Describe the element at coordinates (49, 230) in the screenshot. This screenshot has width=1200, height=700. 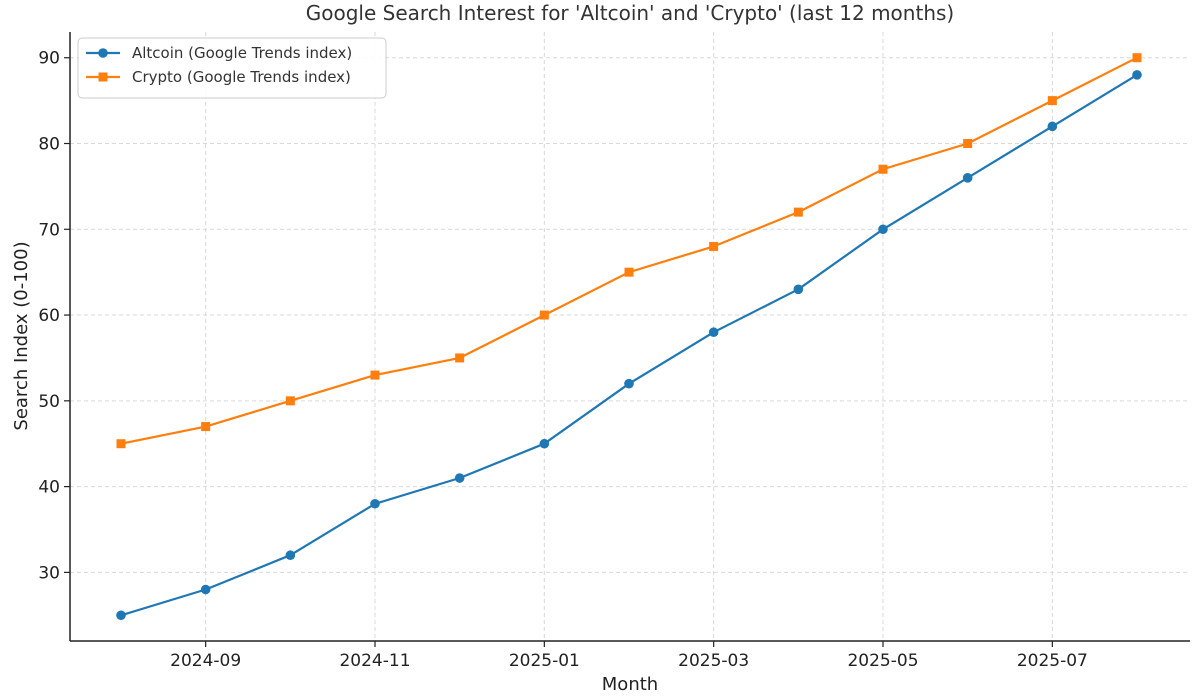
I see `y-tick-label: 70` at that location.